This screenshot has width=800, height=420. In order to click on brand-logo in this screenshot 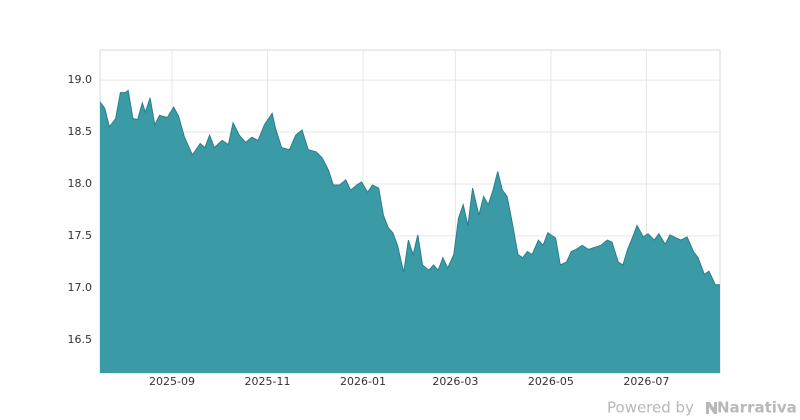, I will do `click(711, 408)`.